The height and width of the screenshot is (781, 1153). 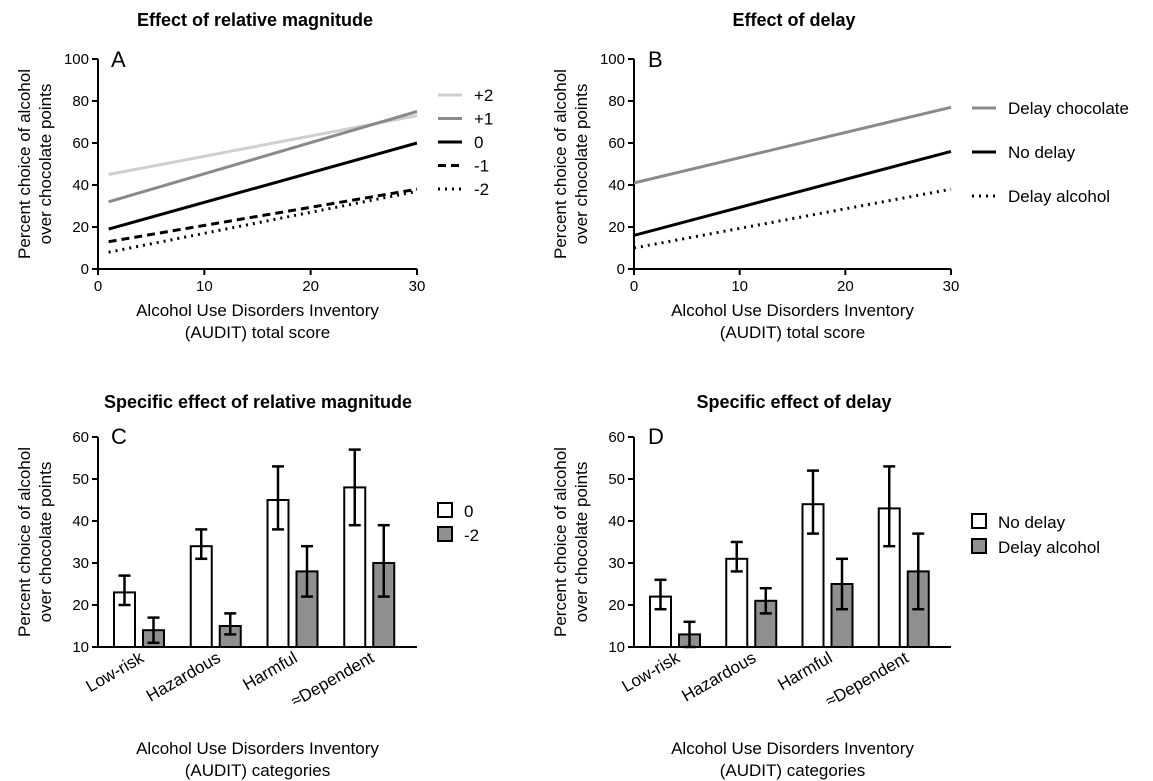 I want to click on legend-label: +1, so click(x=483, y=119).